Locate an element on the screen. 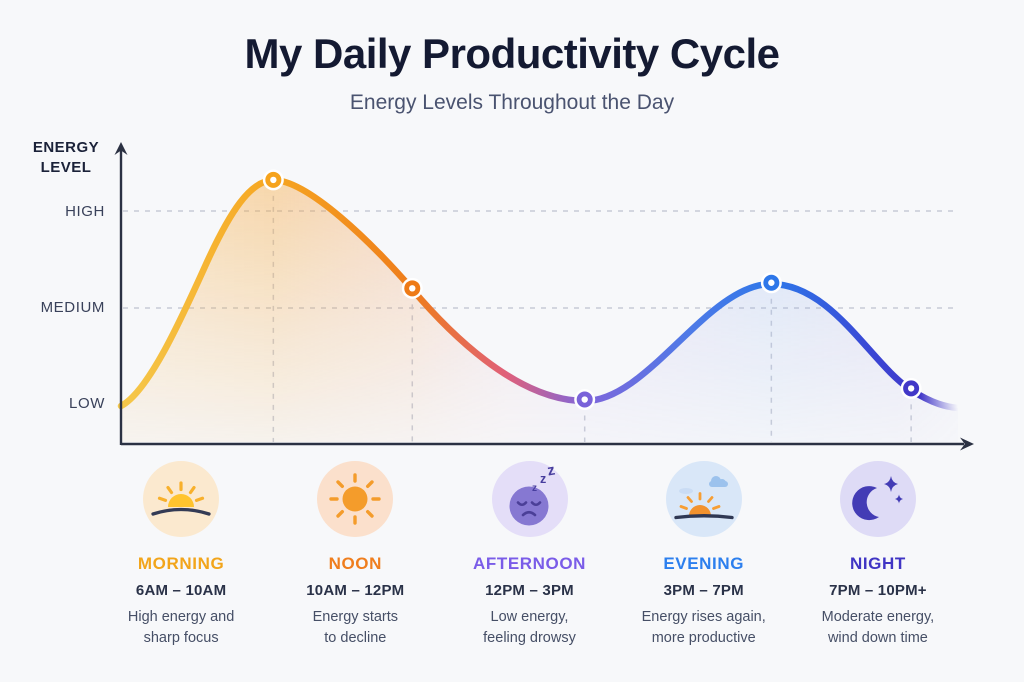  legend-time-evening: 3PM – 7PM is located at coordinates (703, 590).